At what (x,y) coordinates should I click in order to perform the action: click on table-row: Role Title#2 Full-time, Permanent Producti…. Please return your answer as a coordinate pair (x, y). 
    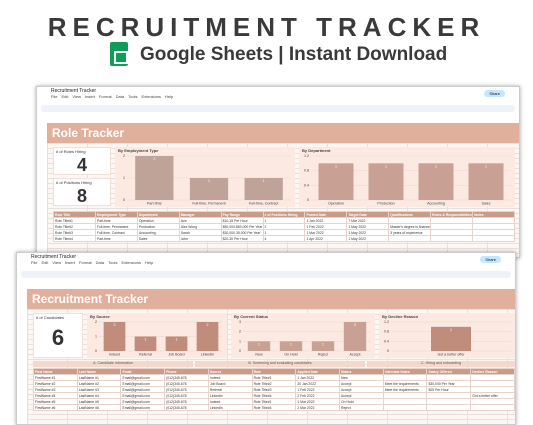
    Looking at the image, I should click on (284, 226).